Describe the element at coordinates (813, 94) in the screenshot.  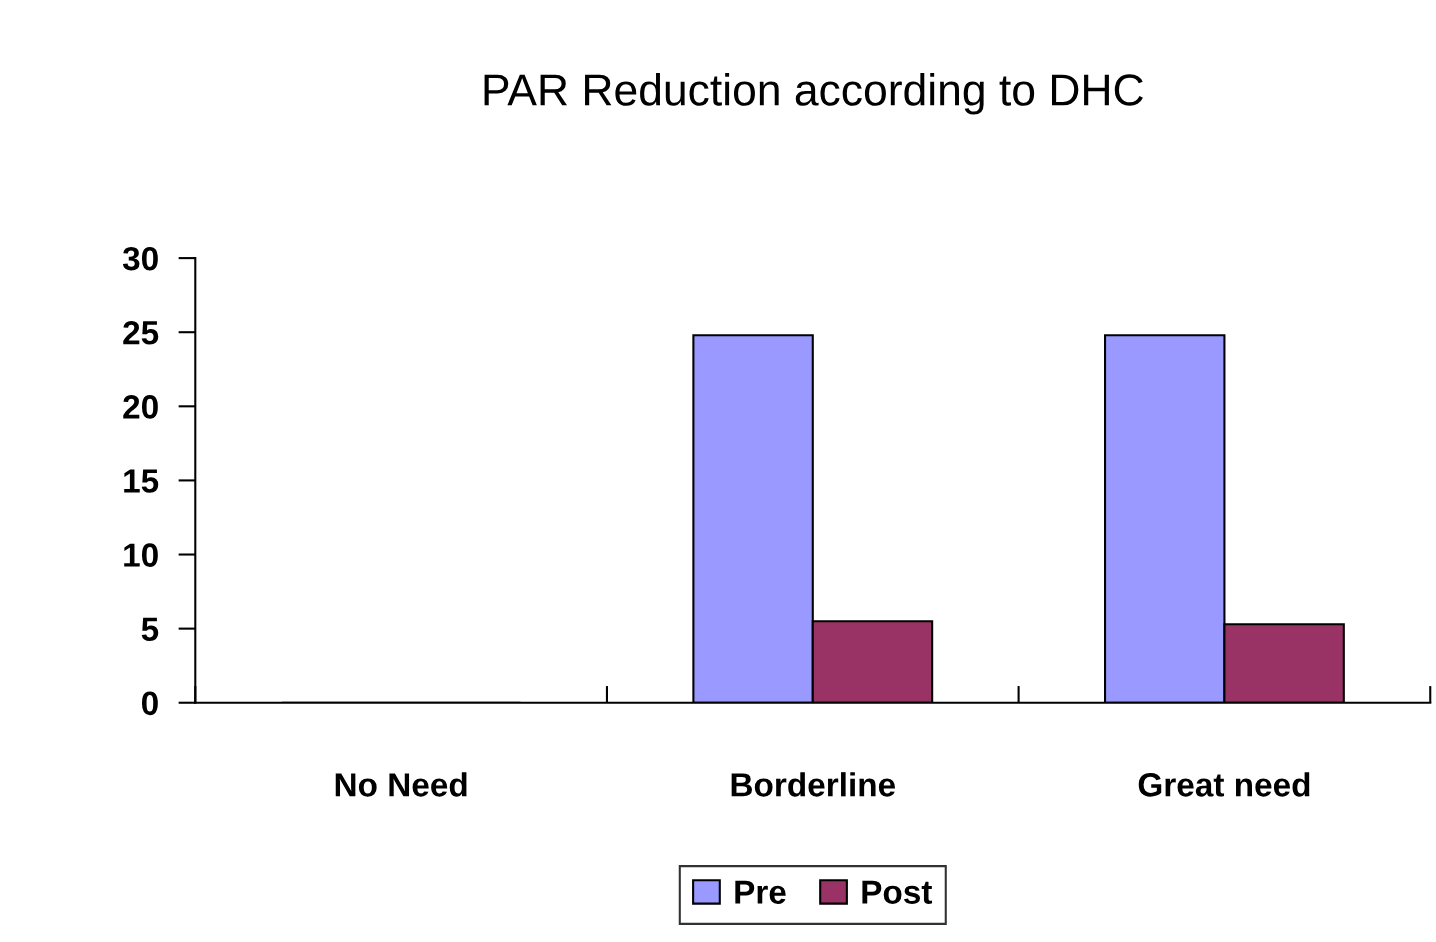
I see `chart-title: PAR Reduction according to DHC` at that location.